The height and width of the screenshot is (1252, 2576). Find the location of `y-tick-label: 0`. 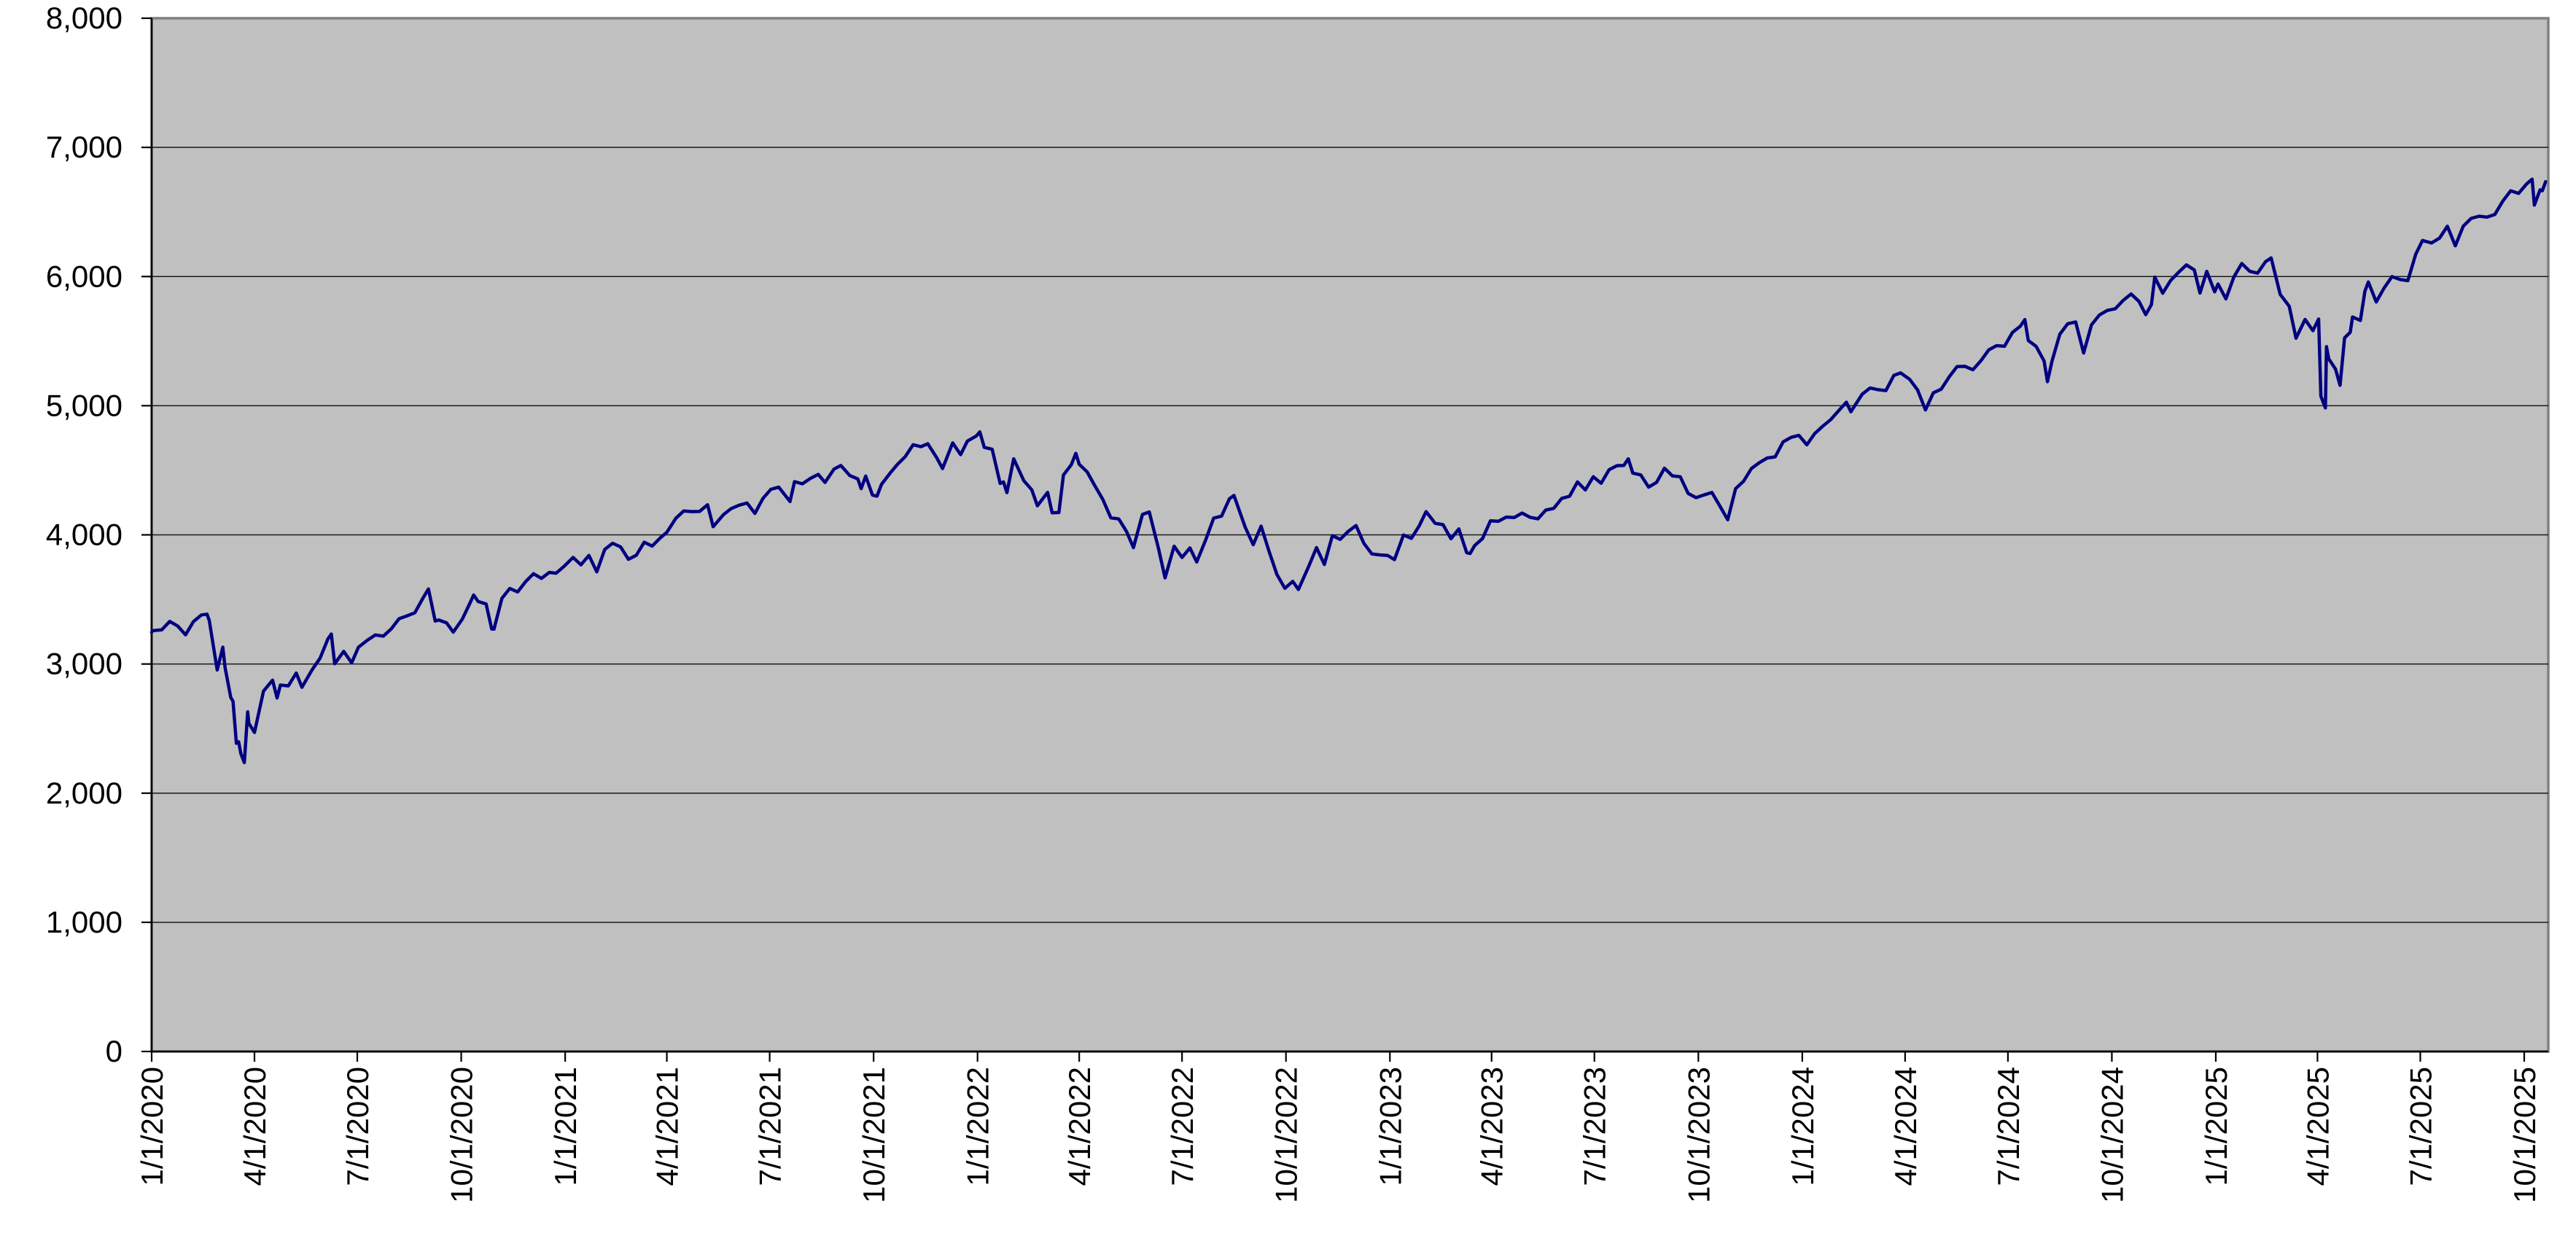

y-tick-label: 0 is located at coordinates (114, 1051).